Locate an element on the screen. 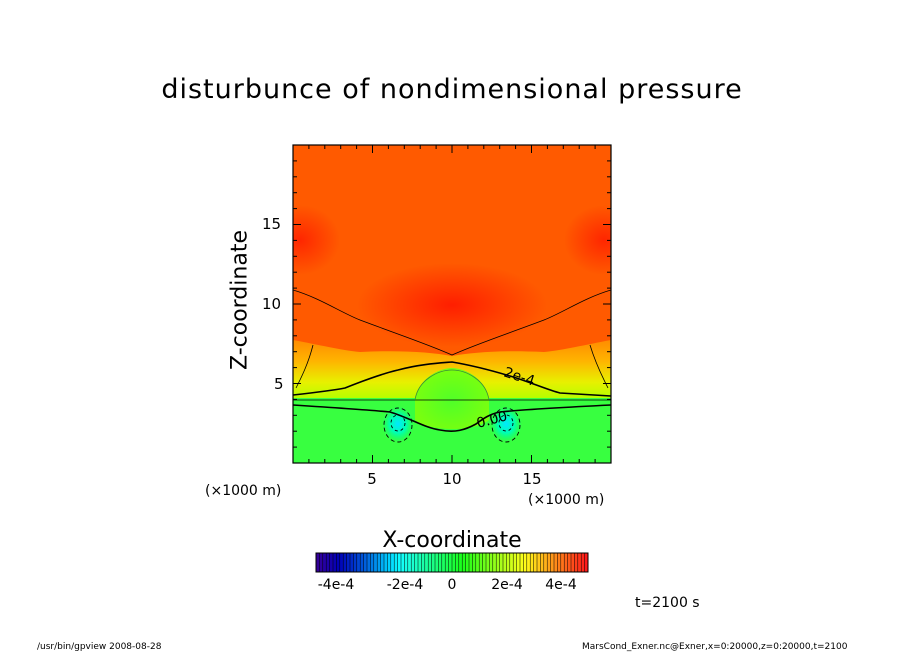 The width and height of the screenshot is (904, 654). field-low-right is located at coordinates (506, 424).